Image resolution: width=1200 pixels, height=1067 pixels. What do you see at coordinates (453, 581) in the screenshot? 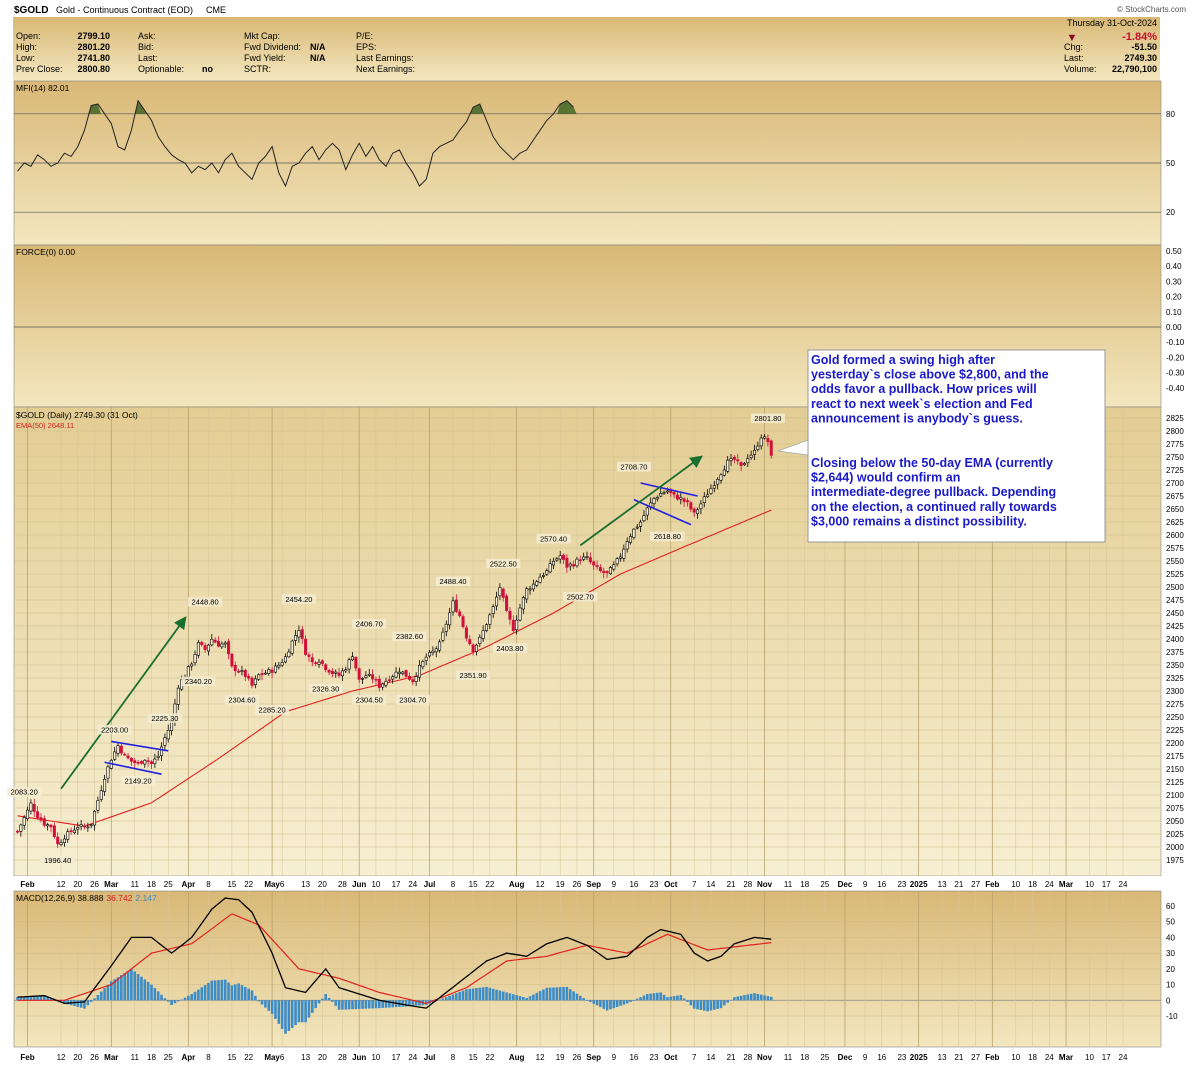
I see `price-label-bg` at bounding box center [453, 581].